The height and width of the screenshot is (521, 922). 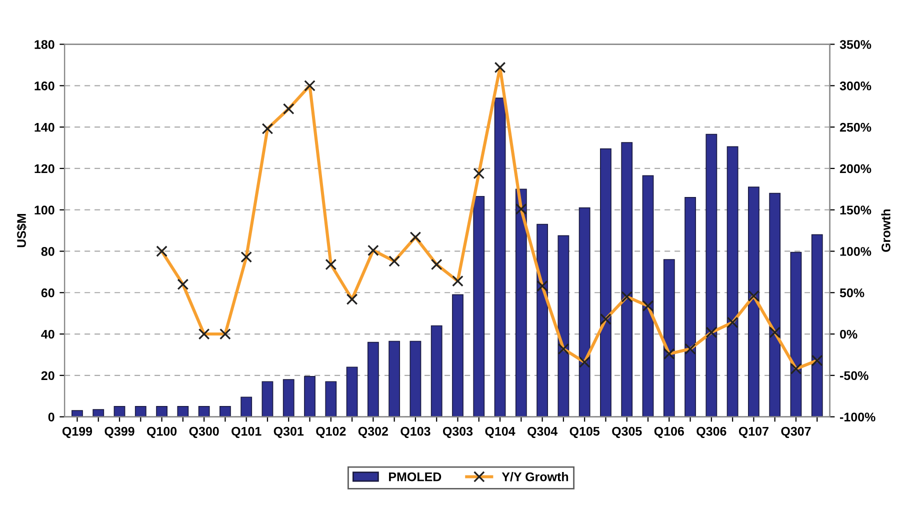 I want to click on y-tick-label: 60, so click(x=47, y=293).